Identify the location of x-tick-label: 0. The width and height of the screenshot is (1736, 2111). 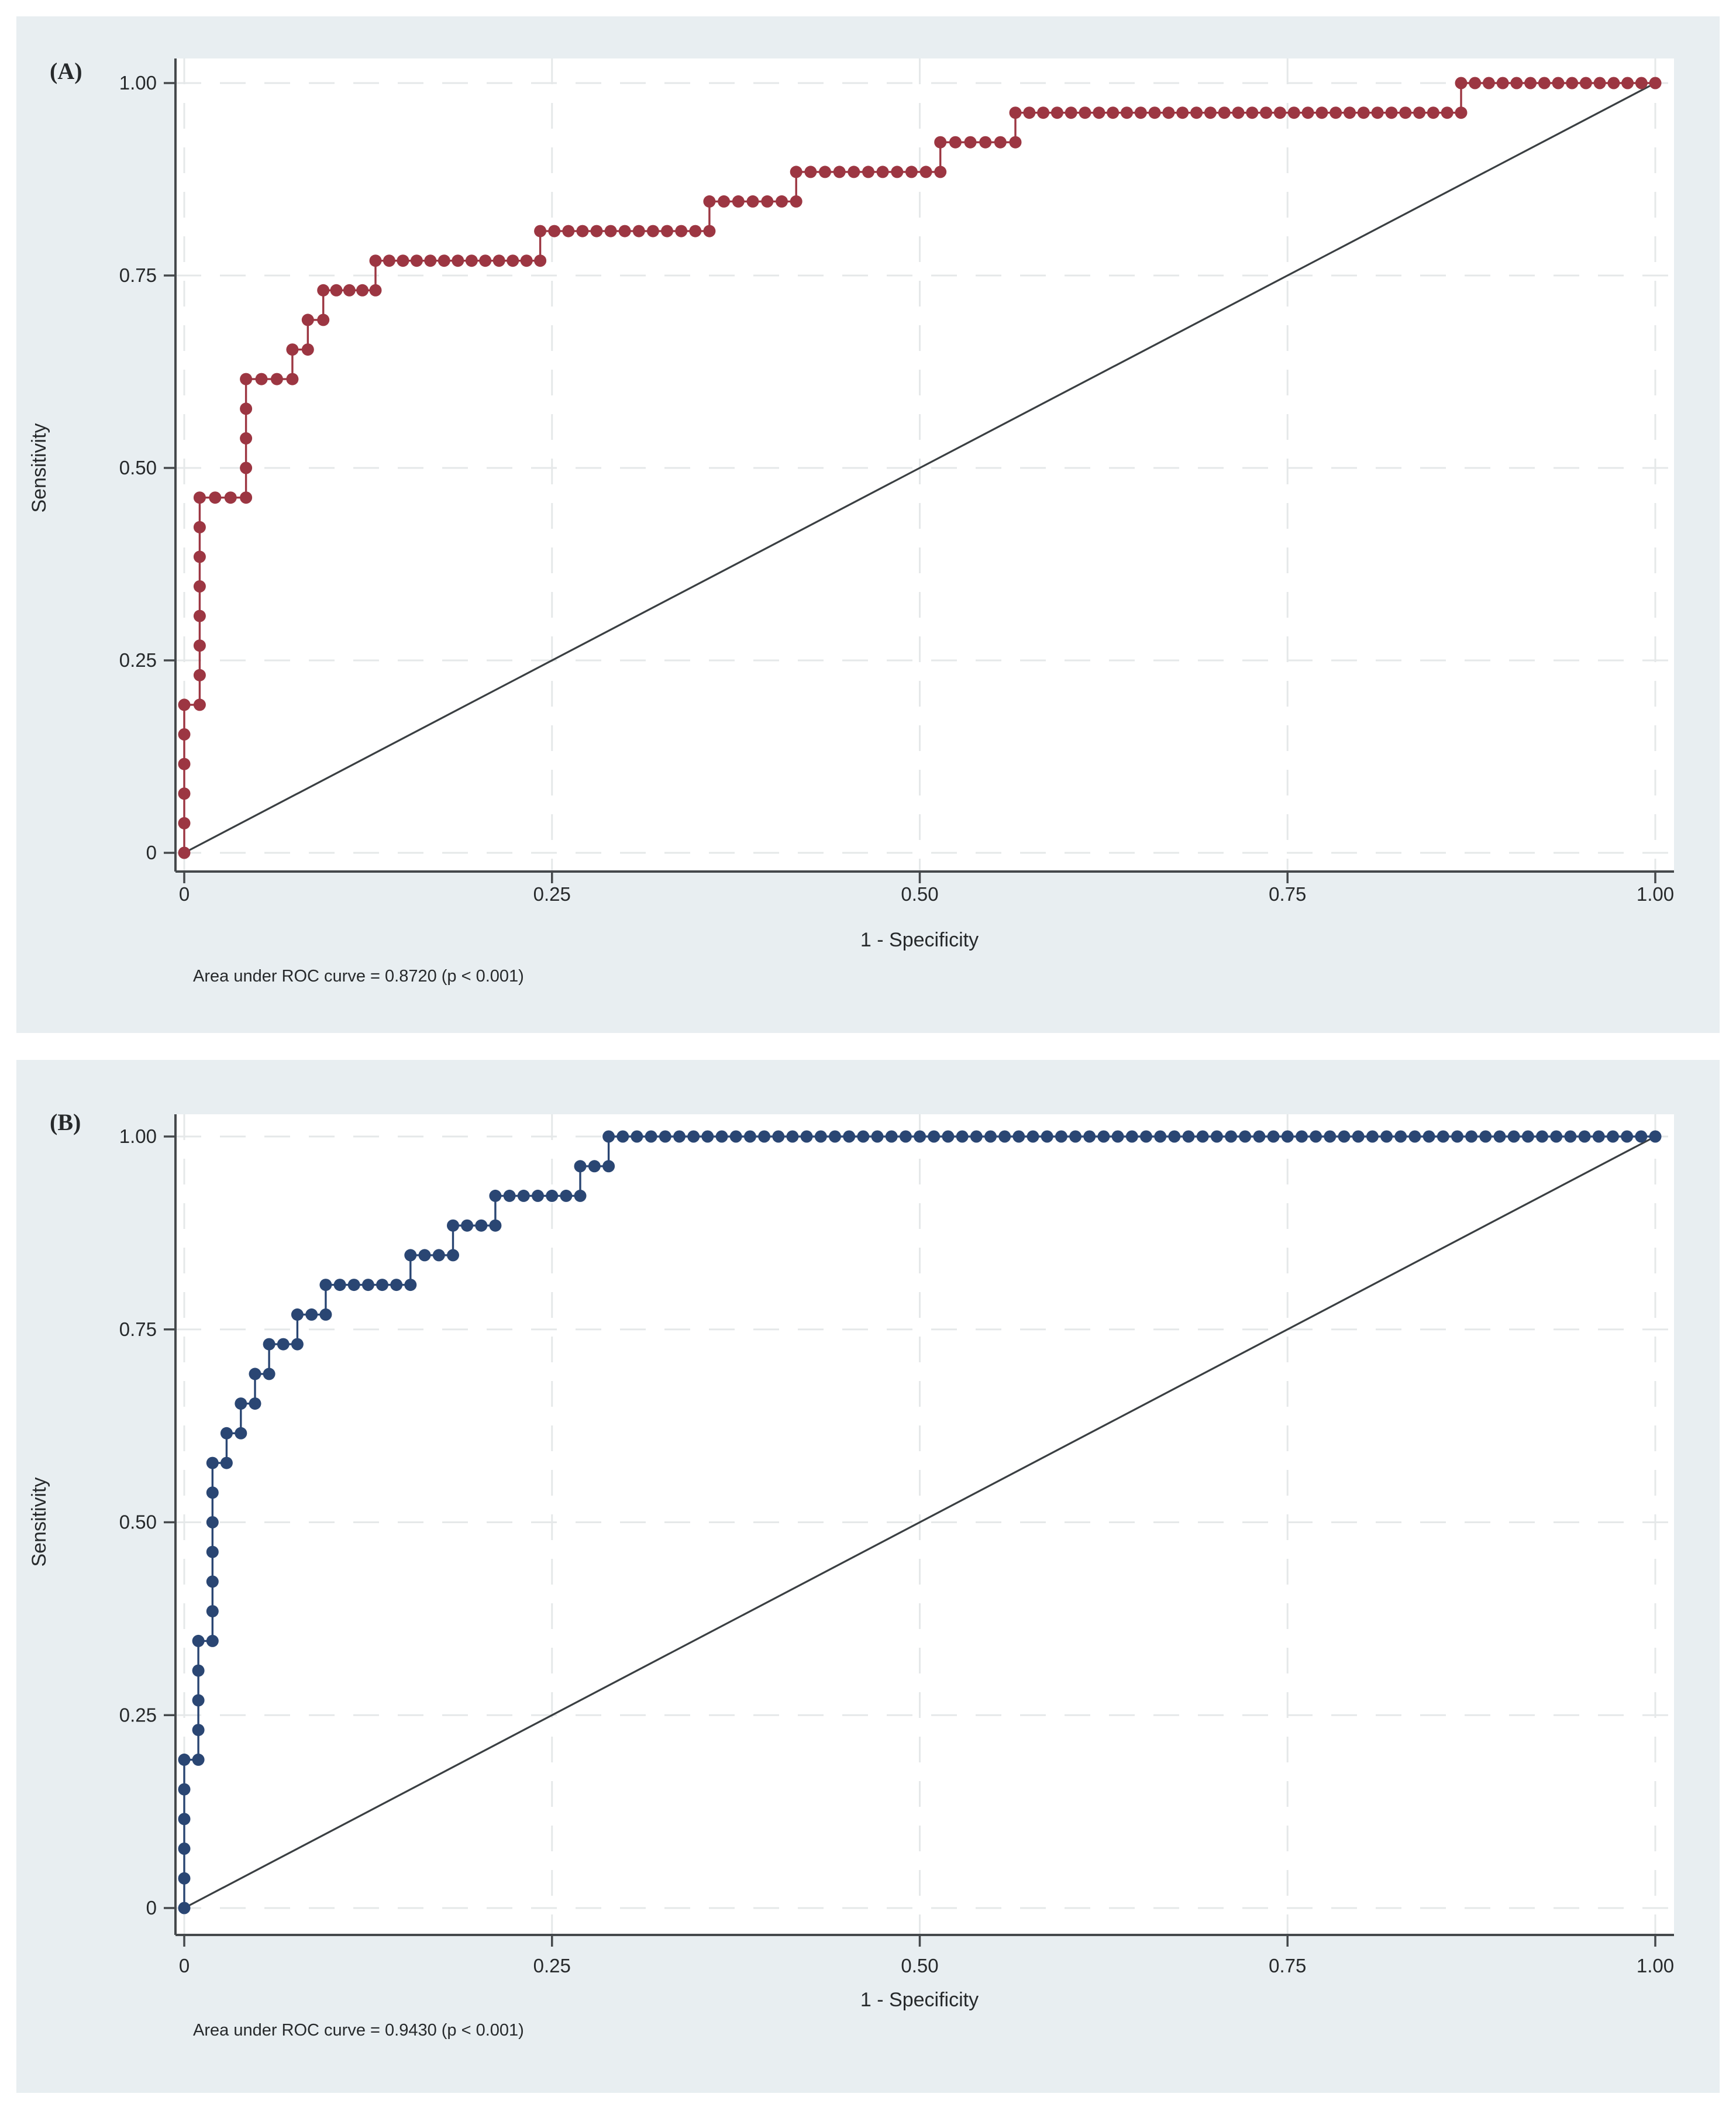
(184, 1965).